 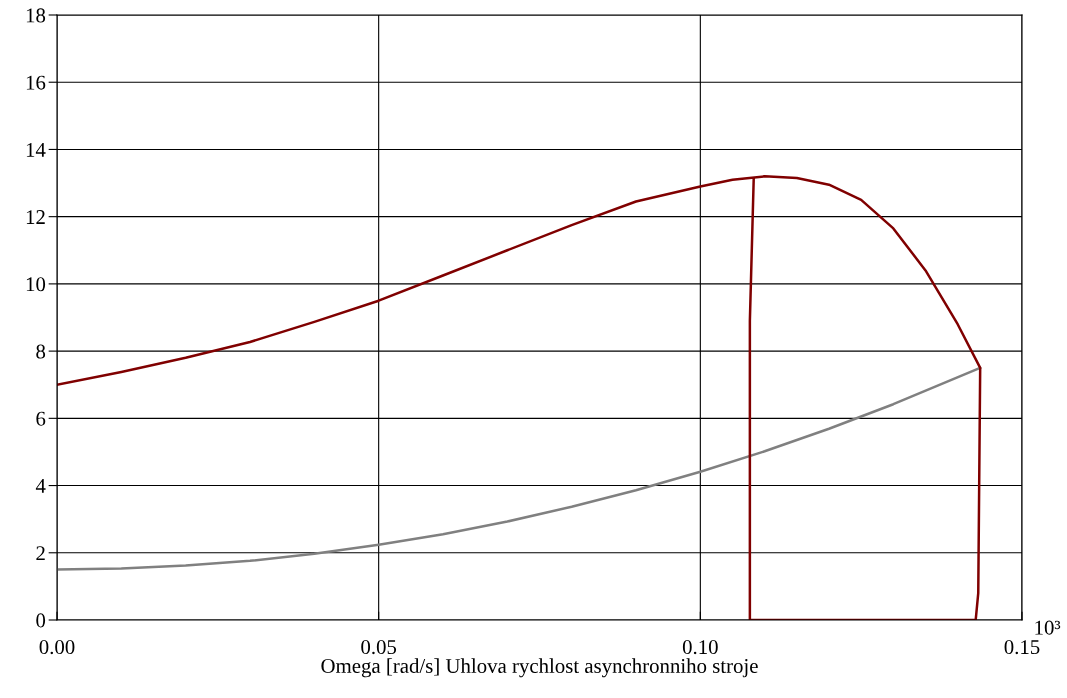 I want to click on x-tick-label: 0.05, so click(x=379, y=647).